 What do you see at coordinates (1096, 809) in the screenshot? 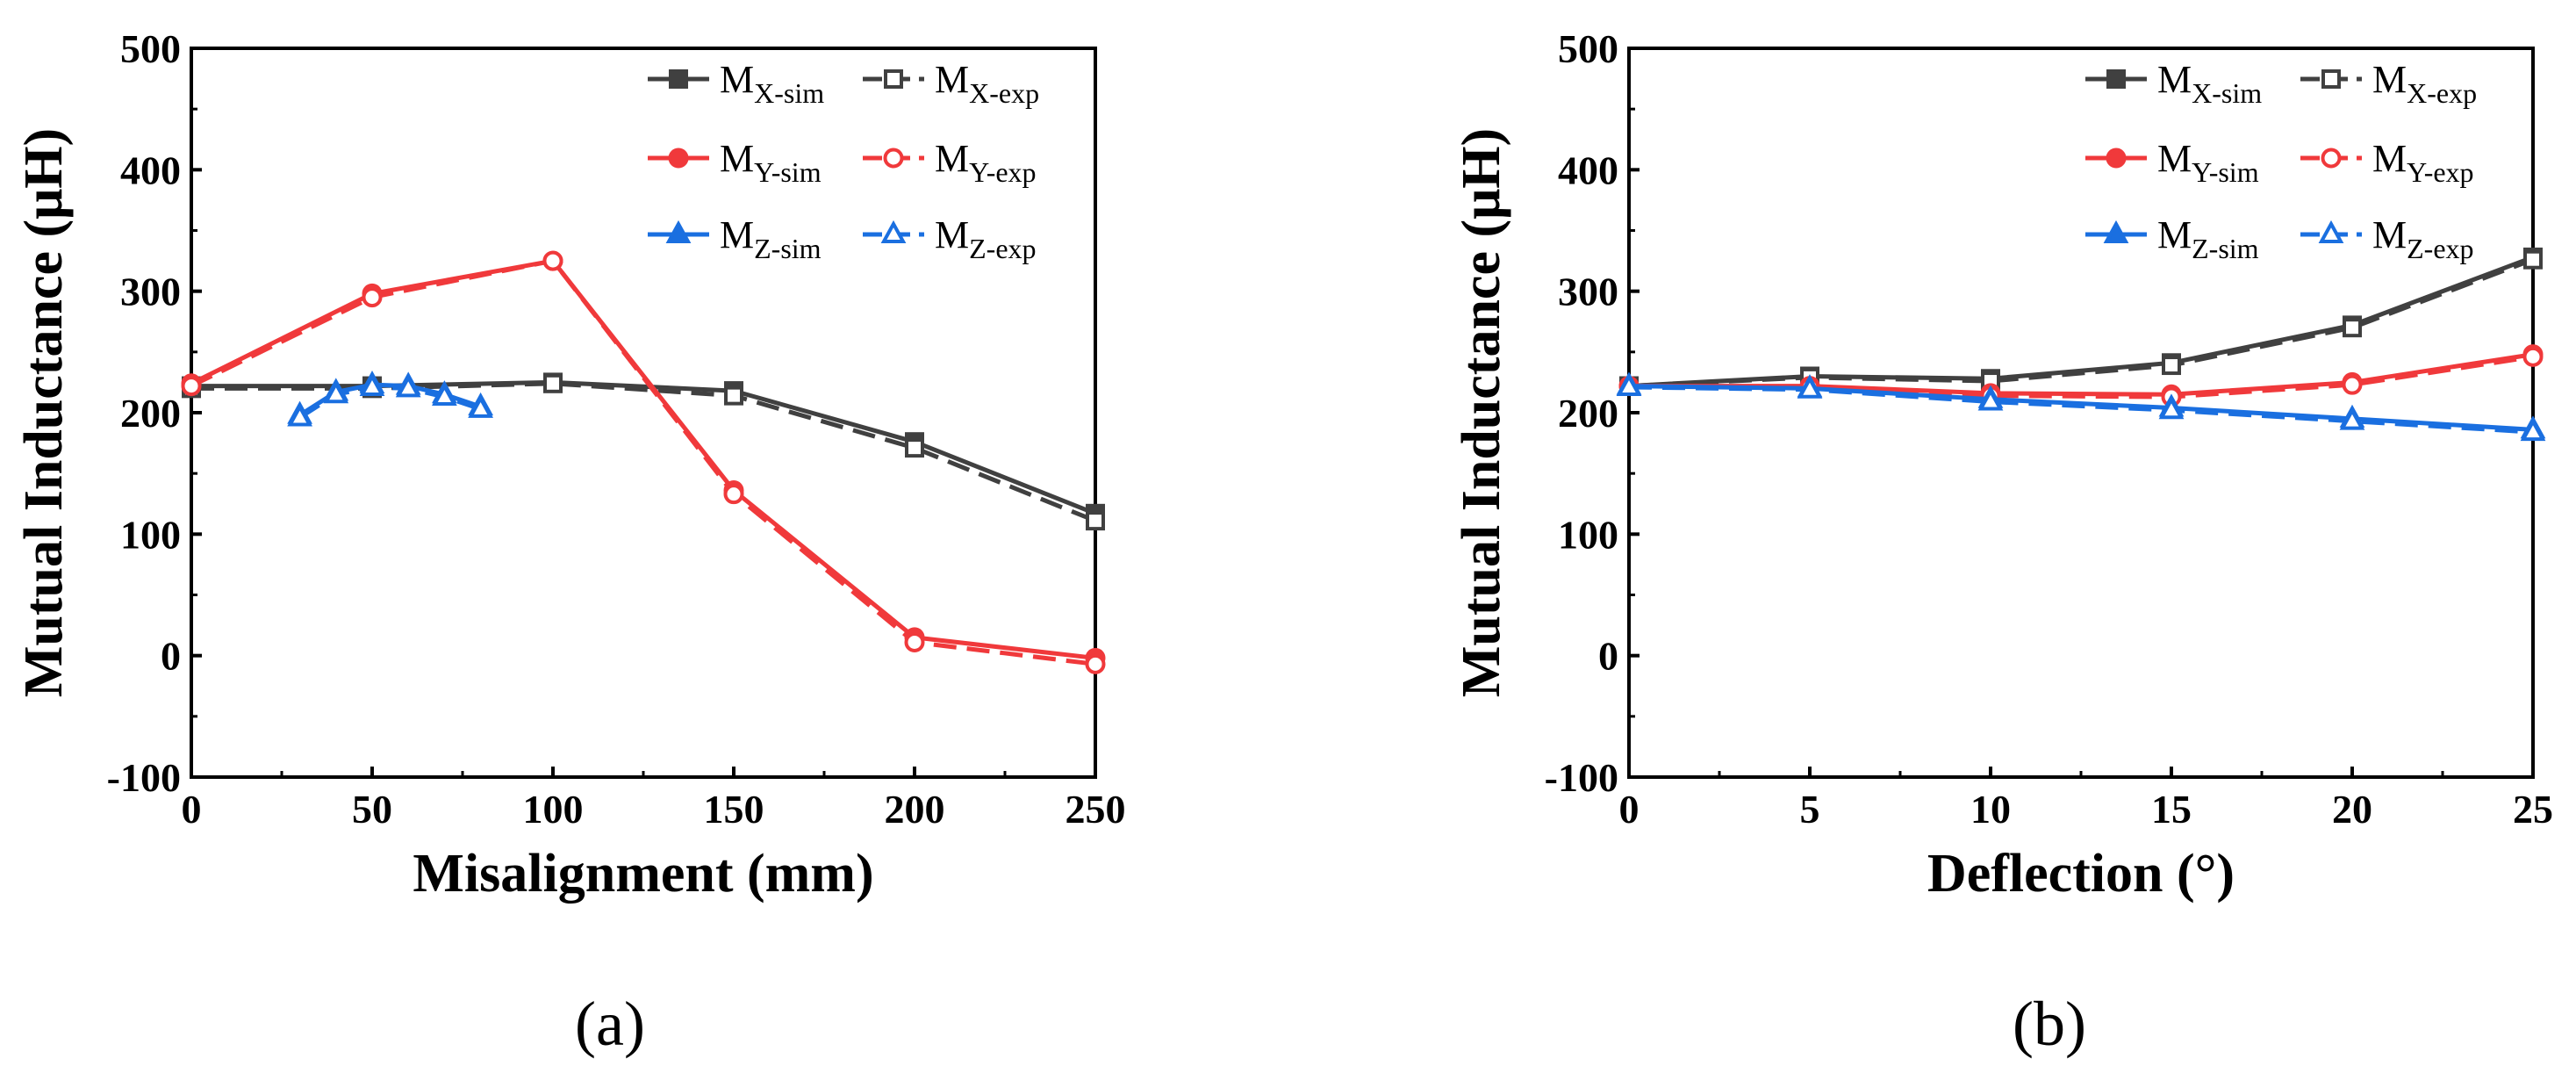
I see `x-tick-label: 250` at bounding box center [1096, 809].